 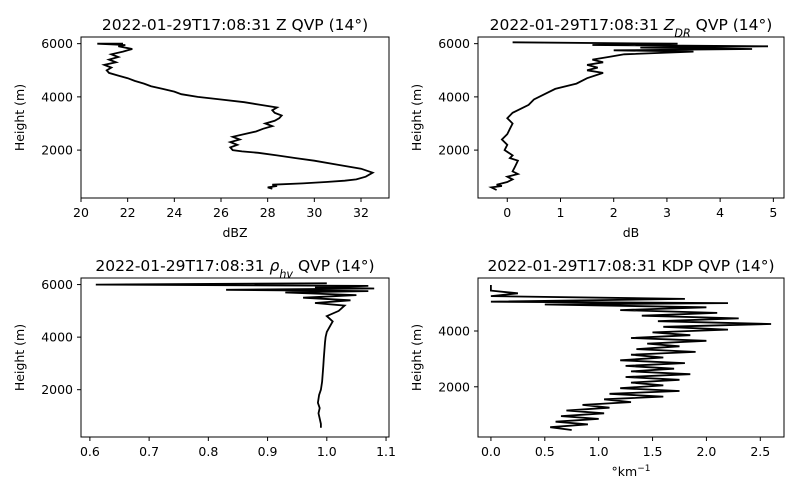 I want to click on kdp-qvp-x-axis-label: °km−1, so click(x=631, y=471).